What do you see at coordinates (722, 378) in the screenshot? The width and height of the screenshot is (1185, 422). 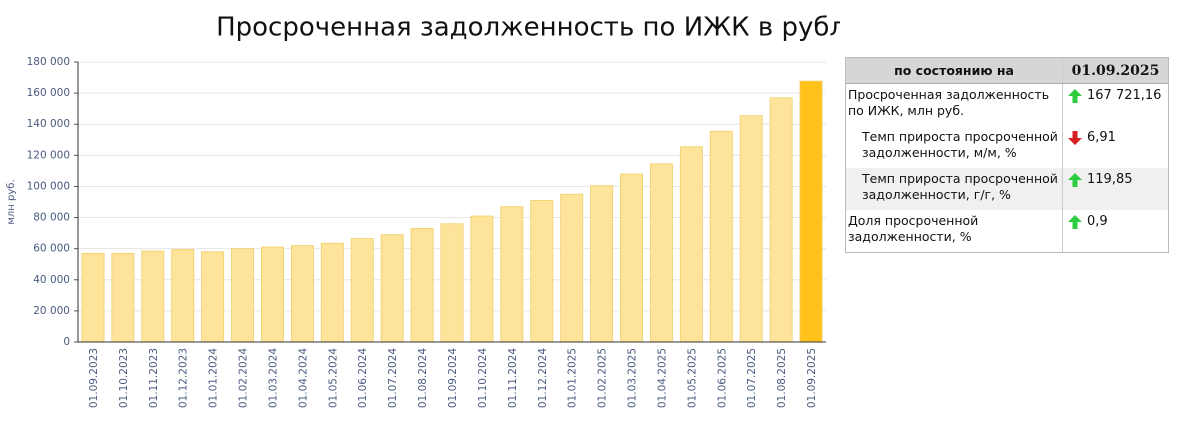 I see `x-tick-label: 01.06.2025` at bounding box center [722, 378].